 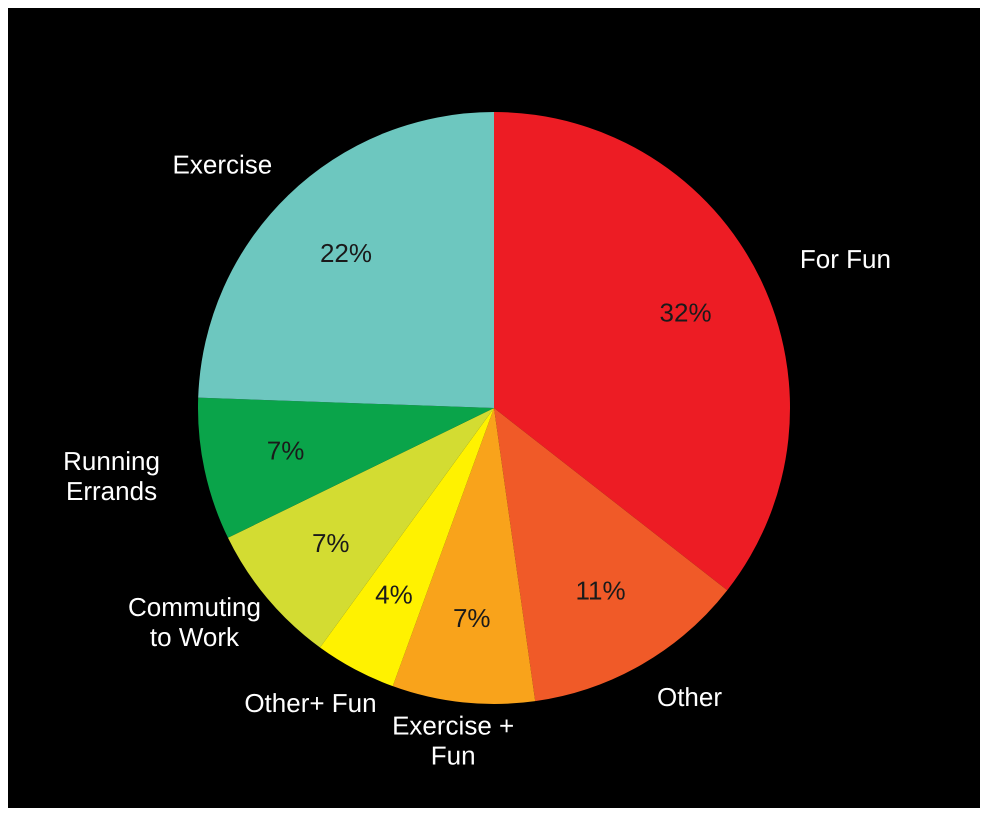 What do you see at coordinates (394, 594) in the screenshot?
I see `data-label: 4%` at bounding box center [394, 594].